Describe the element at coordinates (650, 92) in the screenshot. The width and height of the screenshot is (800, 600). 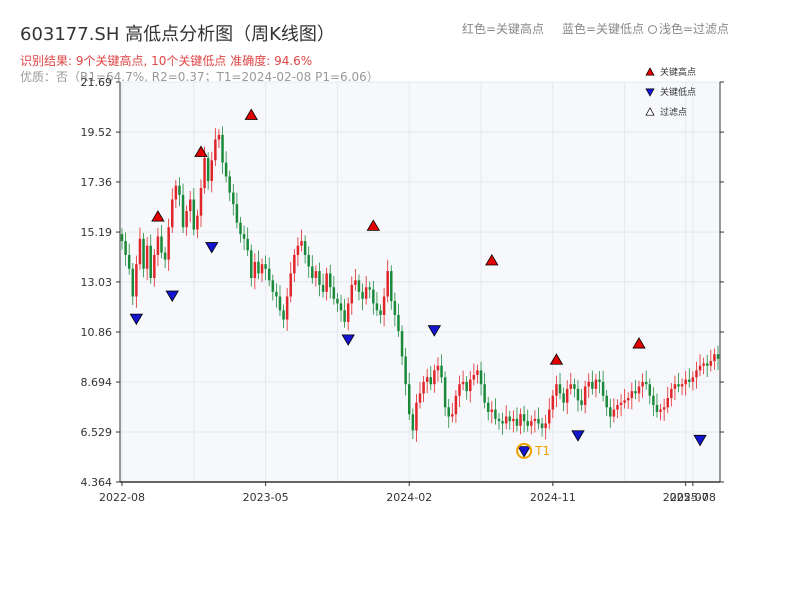
I see `legend-low-icon` at that location.